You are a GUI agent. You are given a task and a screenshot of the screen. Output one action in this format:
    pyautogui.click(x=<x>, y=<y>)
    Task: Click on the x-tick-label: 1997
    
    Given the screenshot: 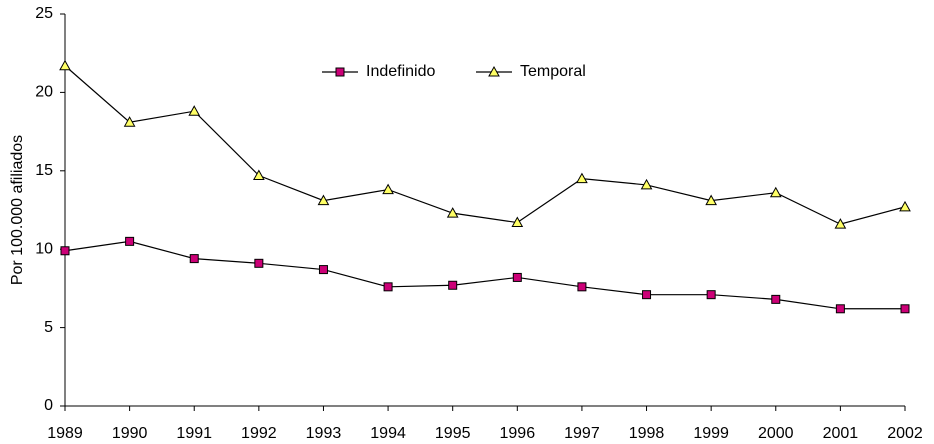 What is the action you would take?
    pyautogui.click(x=582, y=433)
    